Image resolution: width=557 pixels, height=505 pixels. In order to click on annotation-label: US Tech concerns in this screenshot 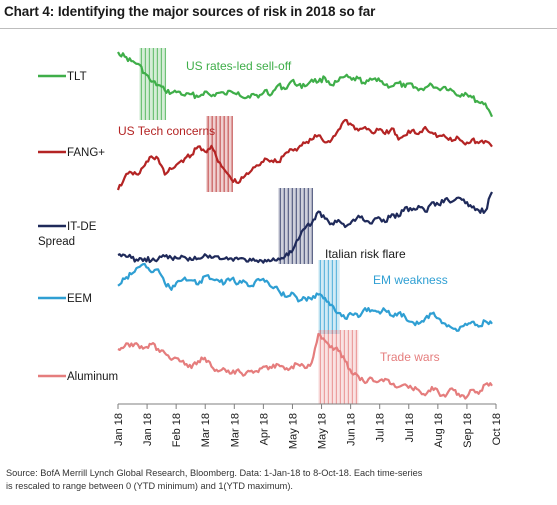, I will do `click(166, 131)`.